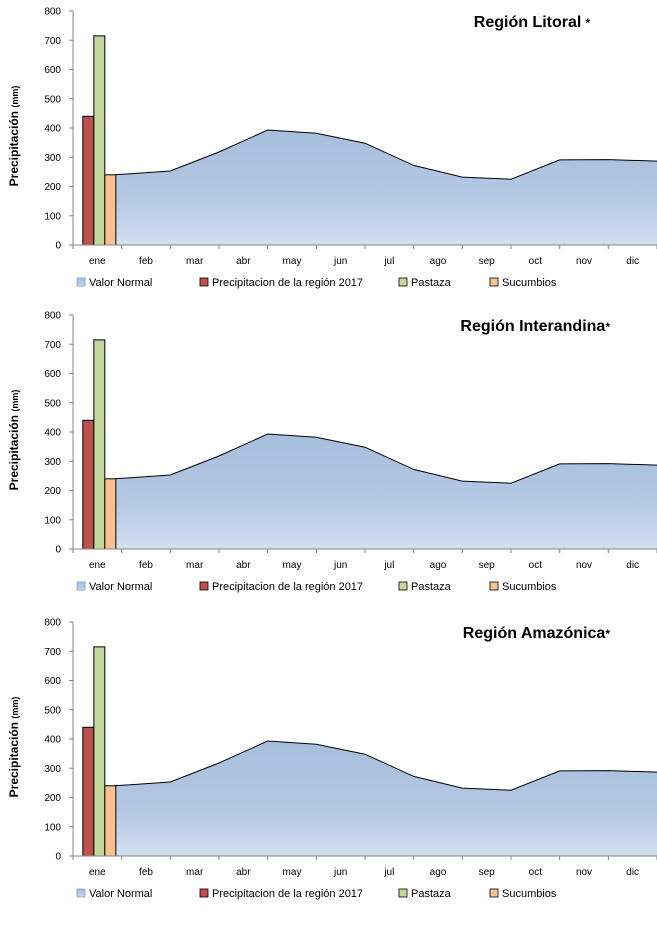 This screenshot has width=657, height=934. Describe the element at coordinates (388, 565) in the screenshot. I see `x-tick-label: jul` at that location.